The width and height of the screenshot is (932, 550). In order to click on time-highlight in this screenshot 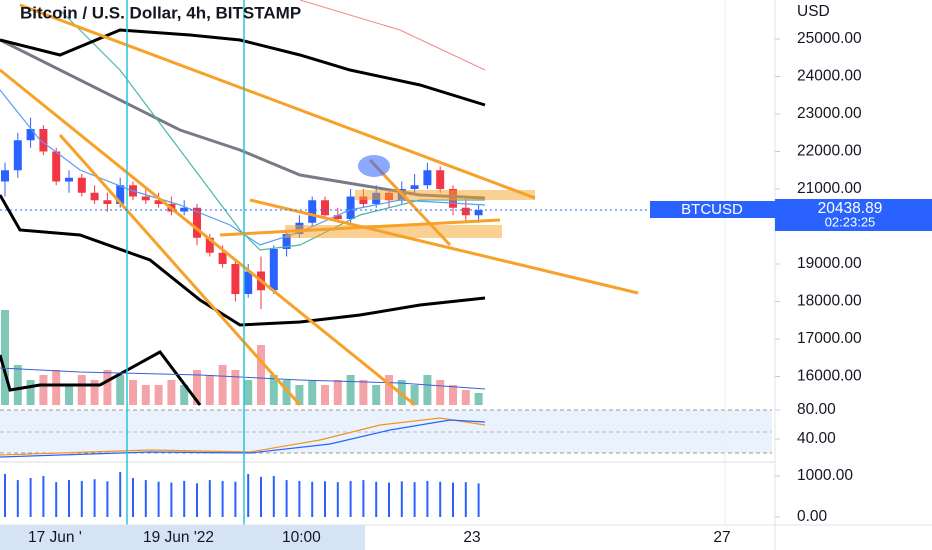, I will do `click(182, 537)`.